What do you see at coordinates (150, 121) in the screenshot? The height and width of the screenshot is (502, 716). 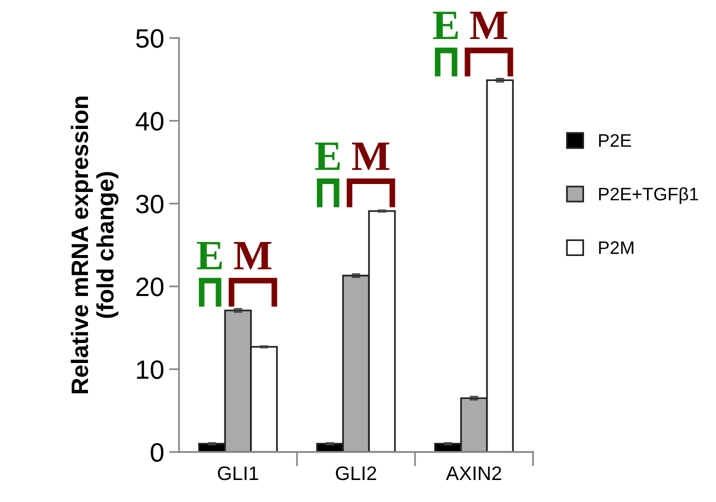 I see `y-tick-label: 40` at bounding box center [150, 121].